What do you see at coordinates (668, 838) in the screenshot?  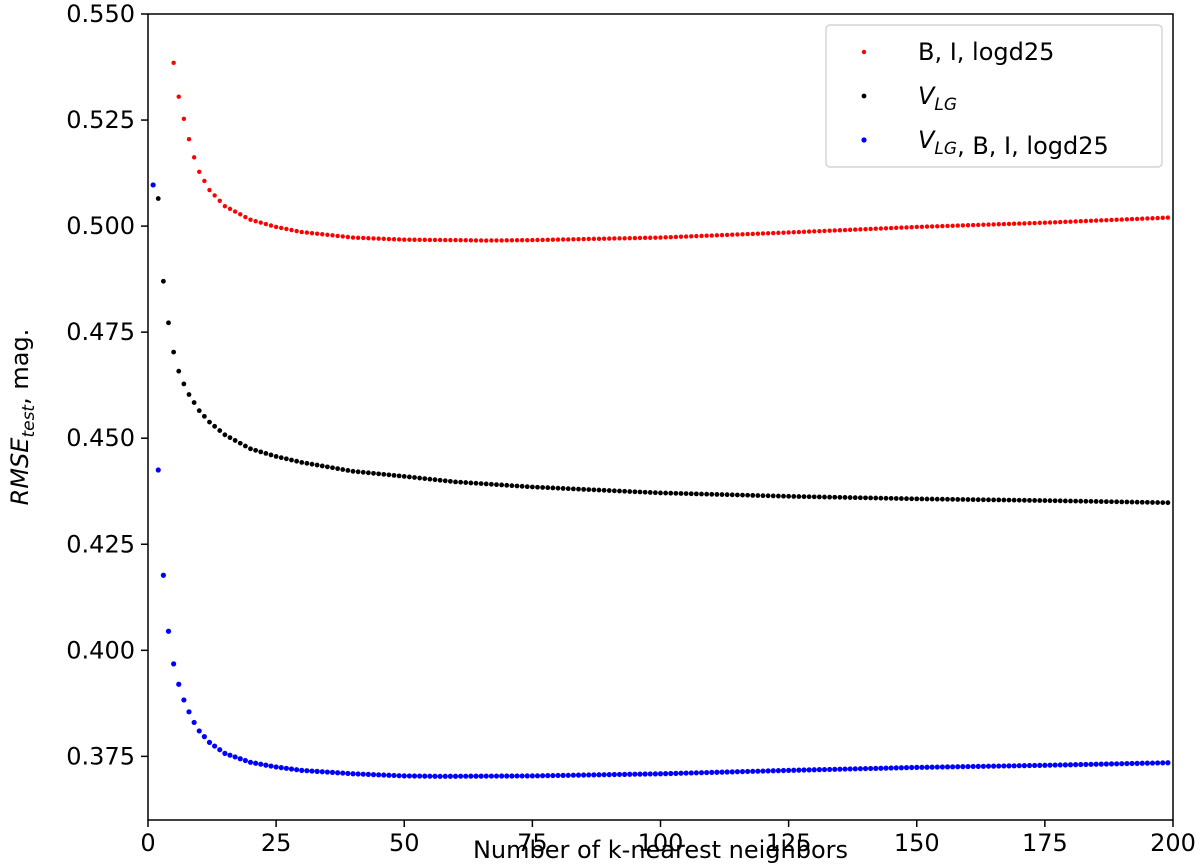 I see `x-axis: 0 25 50 75 100 125 150 175 200` at bounding box center [668, 838].